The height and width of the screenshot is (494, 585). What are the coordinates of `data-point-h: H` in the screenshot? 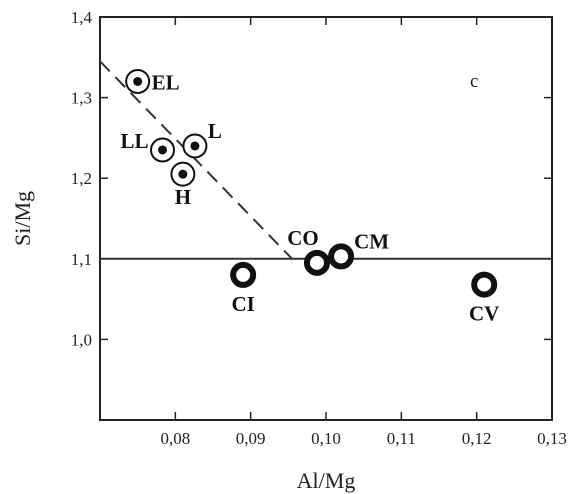 It's located at (183, 185).